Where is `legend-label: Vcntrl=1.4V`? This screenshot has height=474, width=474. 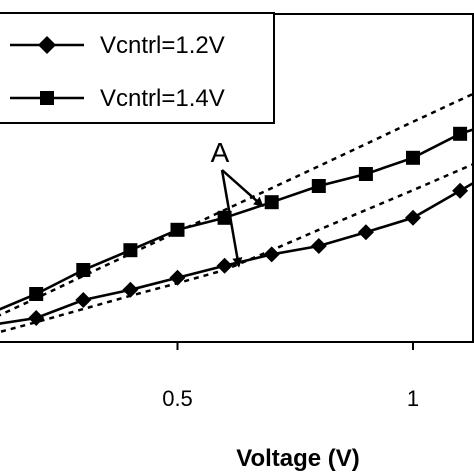 legend-label: Vcntrl=1.4V is located at coordinates (162, 98).